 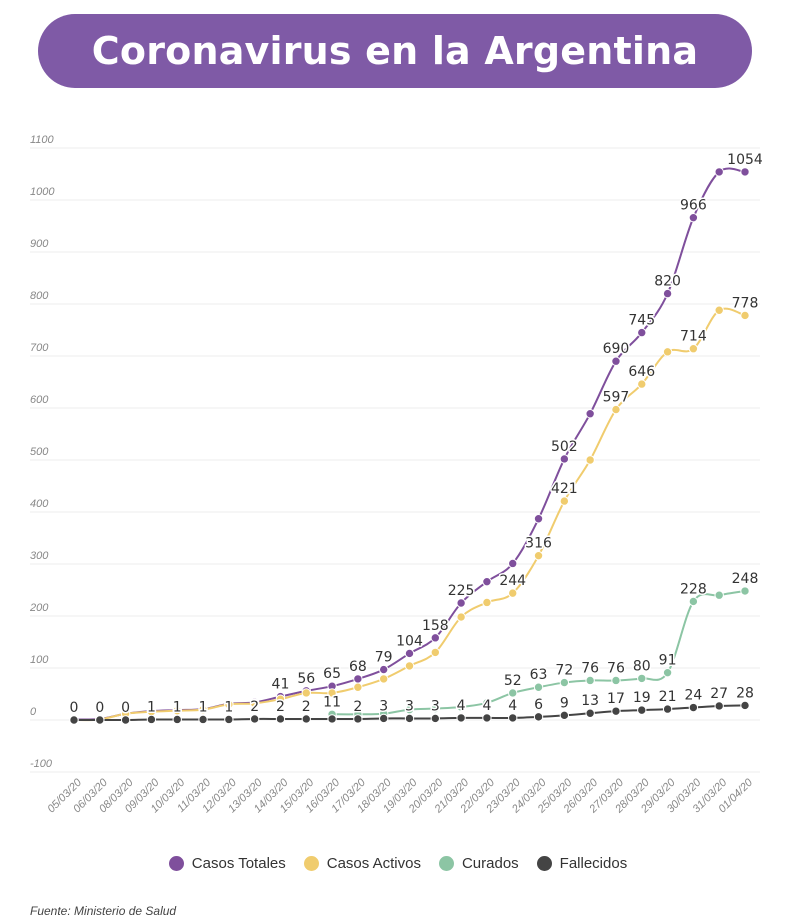 I want to click on y-tick-label: -100, so click(x=41, y=764).